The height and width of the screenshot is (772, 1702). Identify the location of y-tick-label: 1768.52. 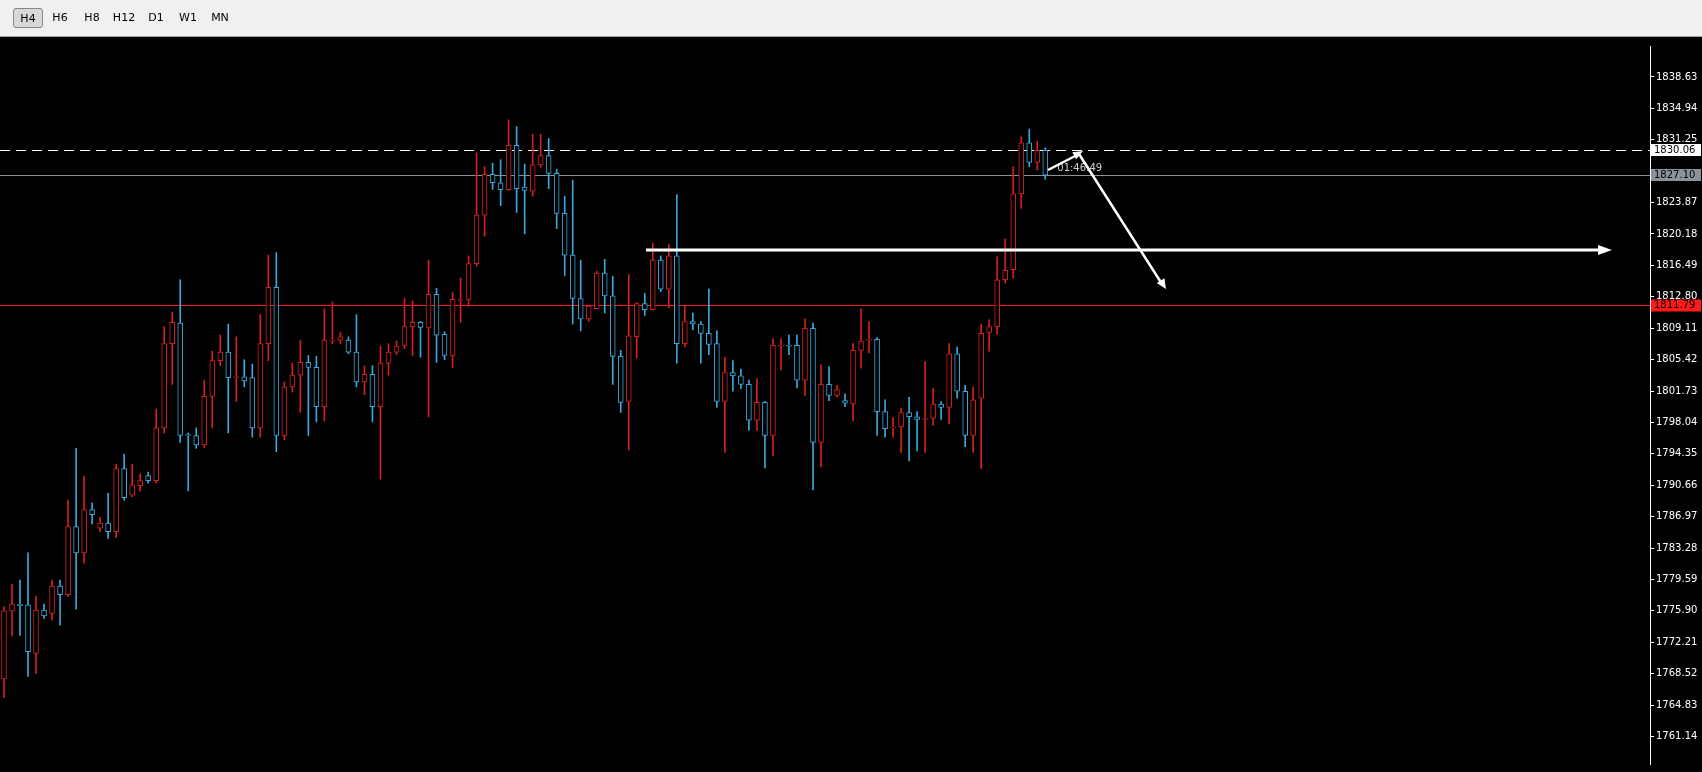
(1677, 673).